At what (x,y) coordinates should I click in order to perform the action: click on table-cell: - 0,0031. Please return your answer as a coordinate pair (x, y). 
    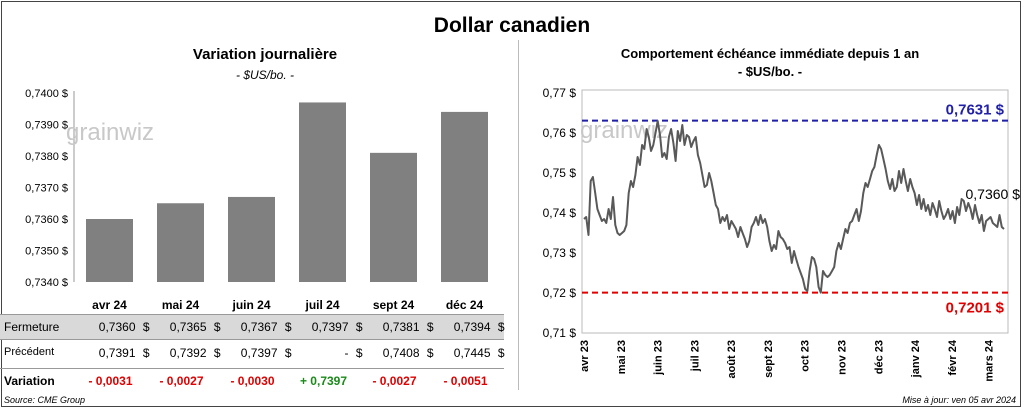
    Looking at the image, I should click on (110, 381).